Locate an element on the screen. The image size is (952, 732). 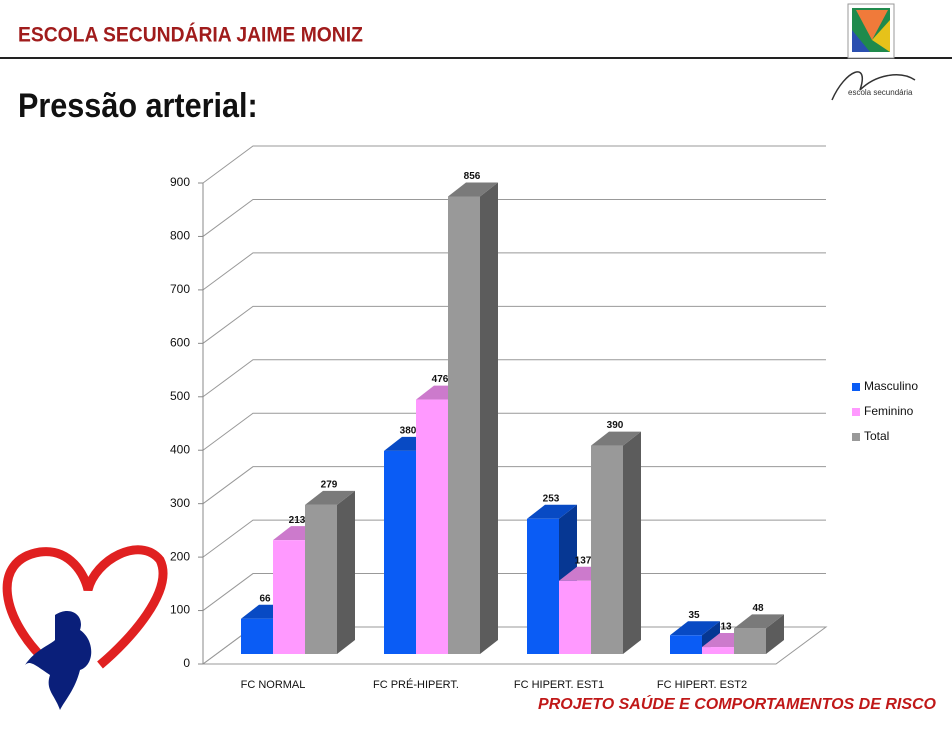
legend-label: Feminino is located at coordinates (889, 411).